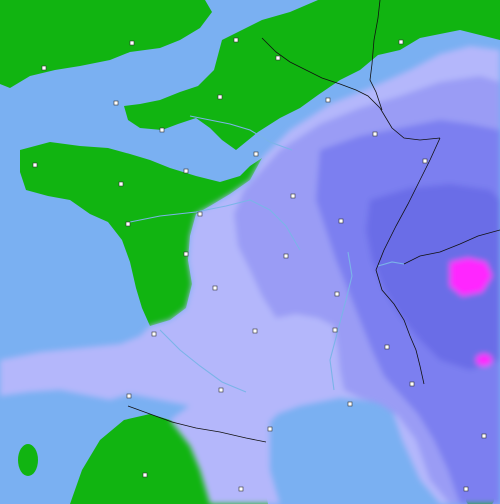  What do you see at coordinates (484, 360) in the screenshot?
I see `riviera-extreme-precipitation` at bounding box center [484, 360].